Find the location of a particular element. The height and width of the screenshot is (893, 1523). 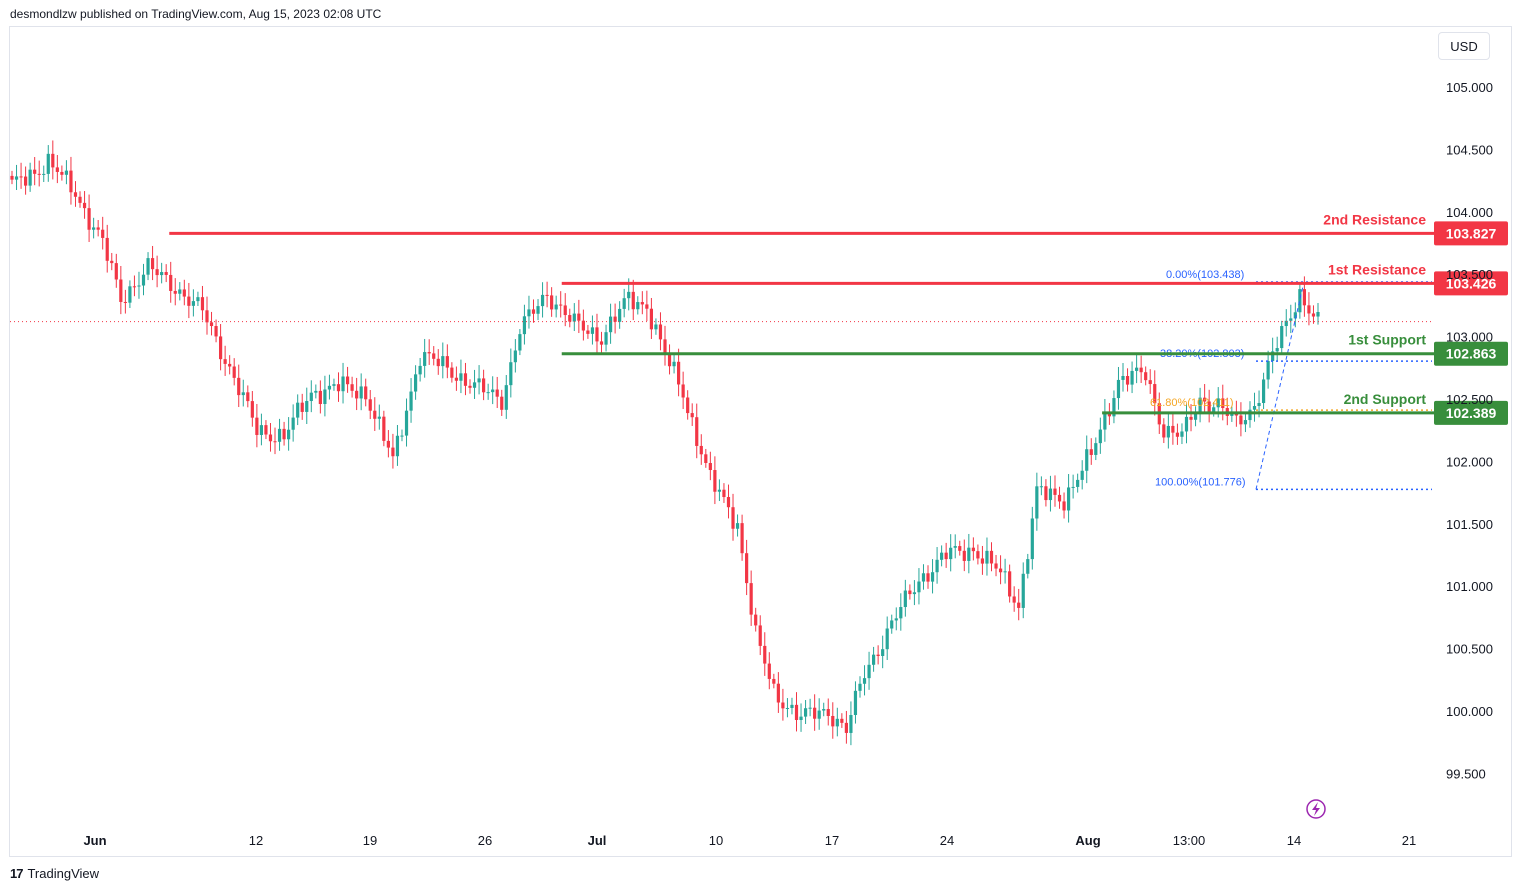

level-label: 2nd Support is located at coordinates (1385, 399).